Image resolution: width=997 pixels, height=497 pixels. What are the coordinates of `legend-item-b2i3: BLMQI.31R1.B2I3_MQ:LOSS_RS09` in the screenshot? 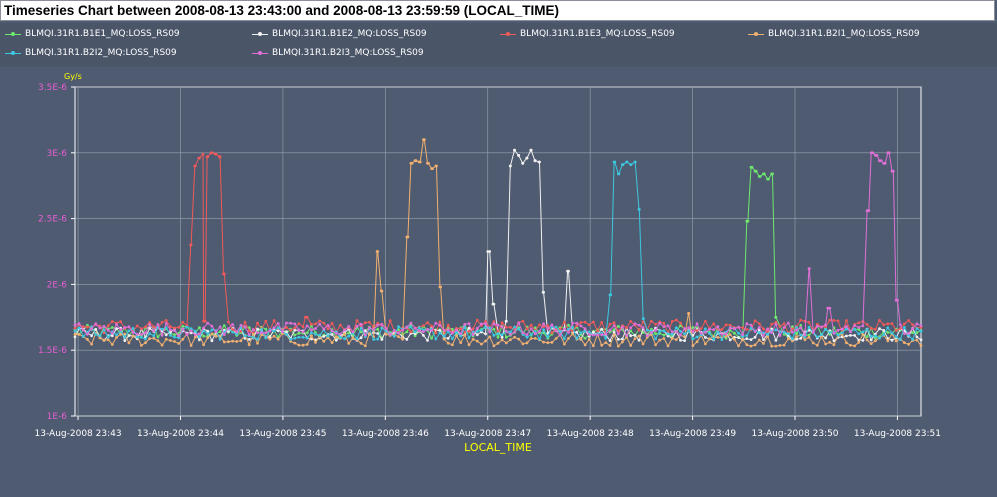 It's located at (338, 53).